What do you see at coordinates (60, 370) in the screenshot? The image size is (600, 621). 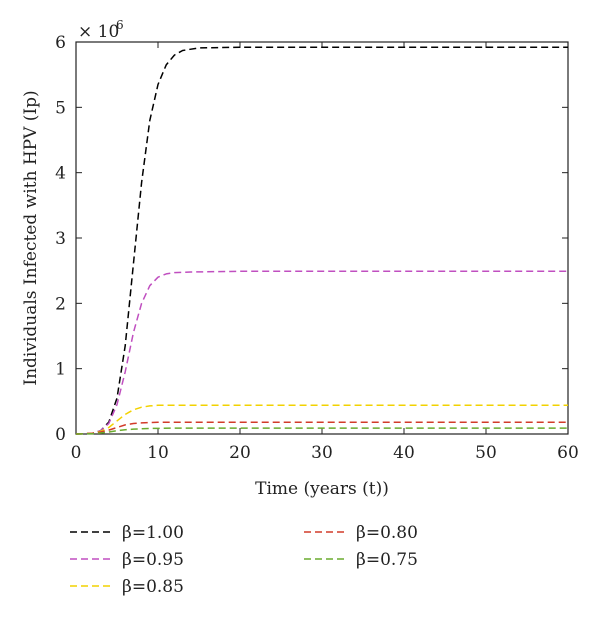 I see `y-tick-label: 1` at bounding box center [60, 370].